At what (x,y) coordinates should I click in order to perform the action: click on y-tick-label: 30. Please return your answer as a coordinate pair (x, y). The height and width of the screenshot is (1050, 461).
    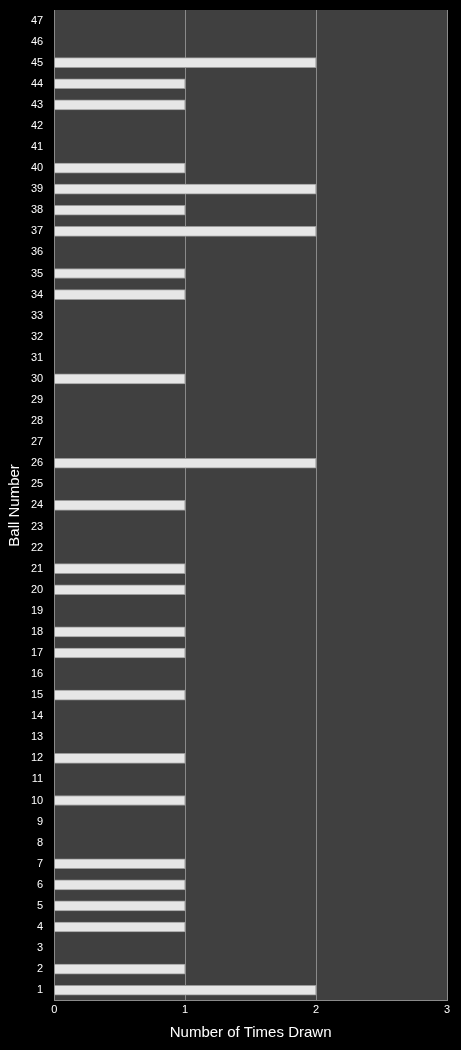
    Looking at the image, I should click on (37, 377).